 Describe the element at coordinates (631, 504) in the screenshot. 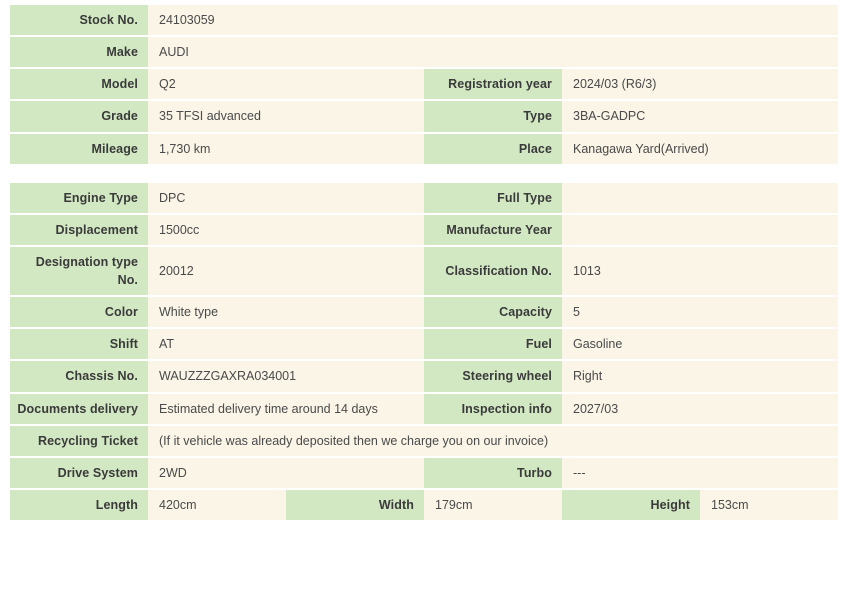

I see `field-label-height: Height` at that location.